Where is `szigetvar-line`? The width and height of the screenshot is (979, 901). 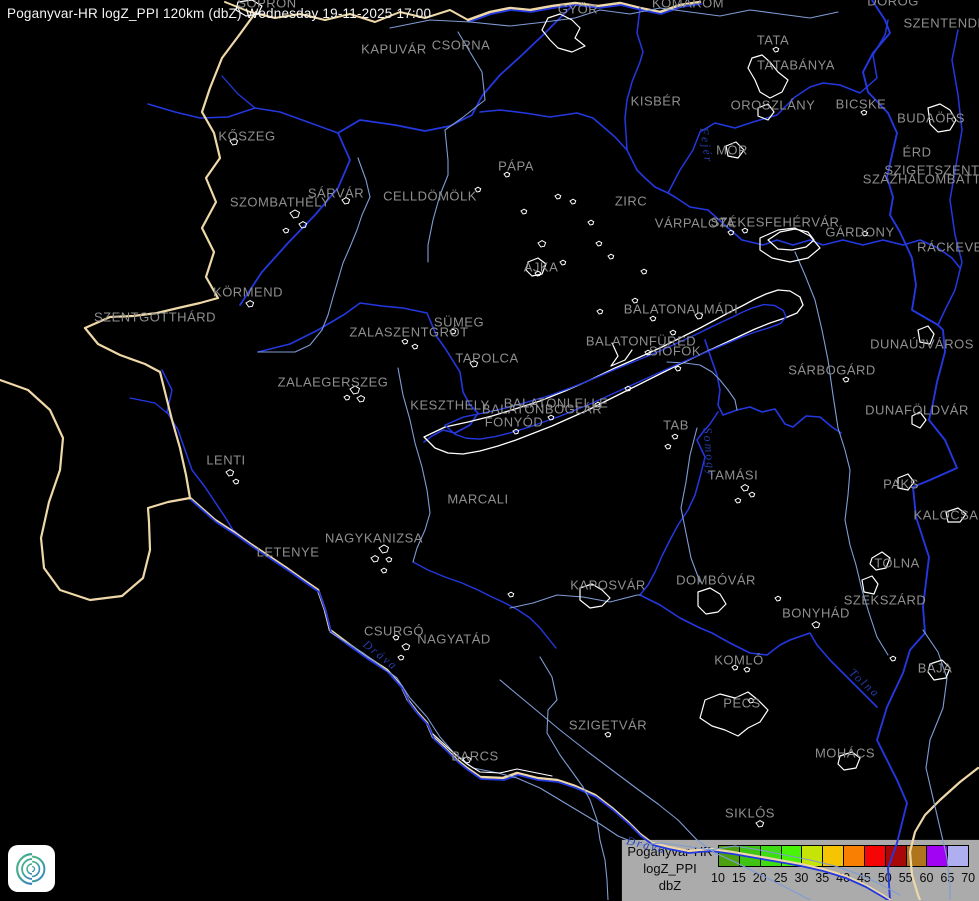 szigetvar-line is located at coordinates (574, 778).